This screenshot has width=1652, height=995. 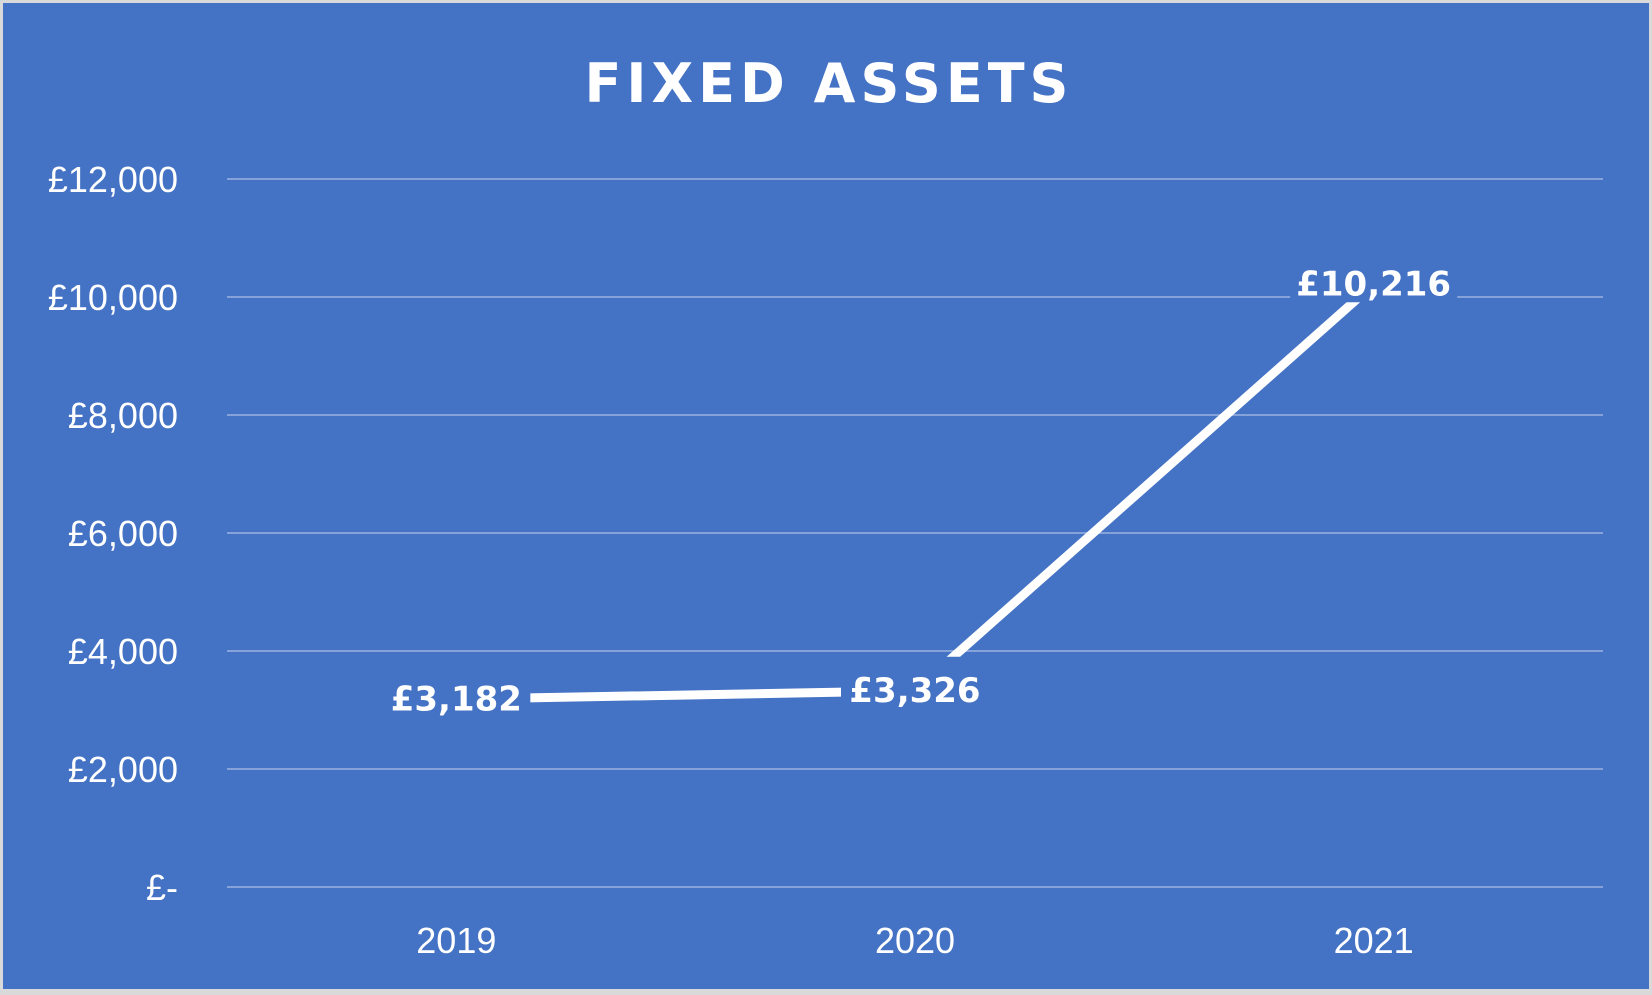 What do you see at coordinates (162, 887) in the screenshot?
I see `y-tick-label: £-` at bounding box center [162, 887].